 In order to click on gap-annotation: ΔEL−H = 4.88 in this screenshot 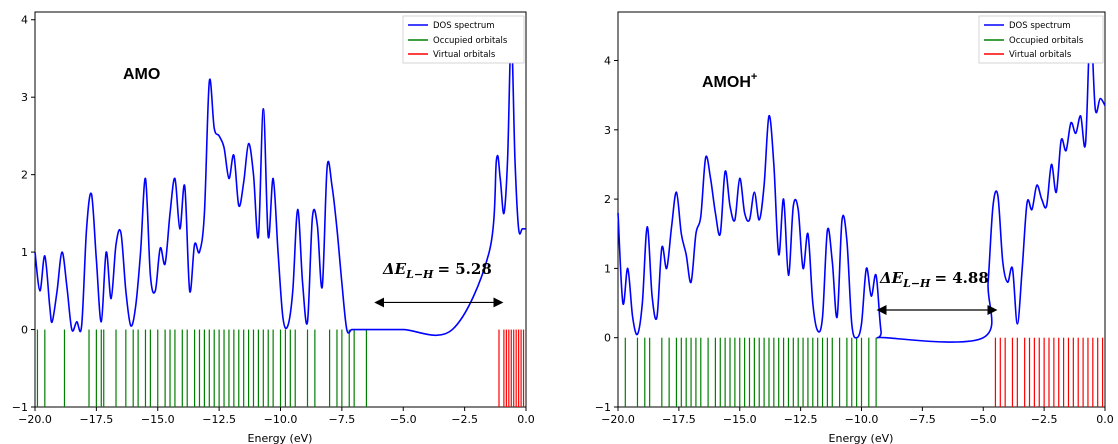, I will do `click(937, 292)`.